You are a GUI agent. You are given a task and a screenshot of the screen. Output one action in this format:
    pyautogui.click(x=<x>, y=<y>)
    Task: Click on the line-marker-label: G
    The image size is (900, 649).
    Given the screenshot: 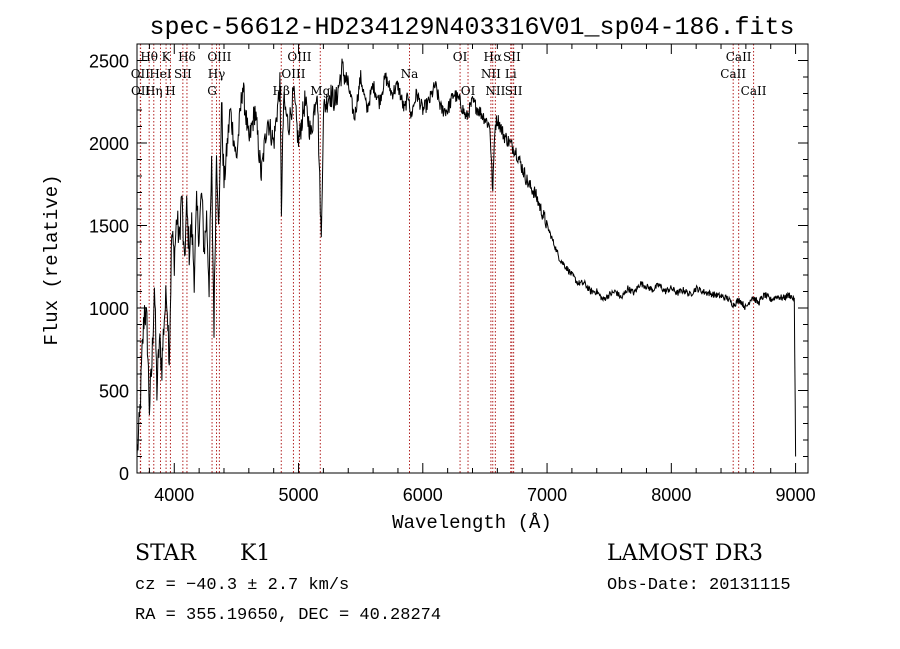 What is the action you would take?
    pyautogui.click(x=212, y=91)
    